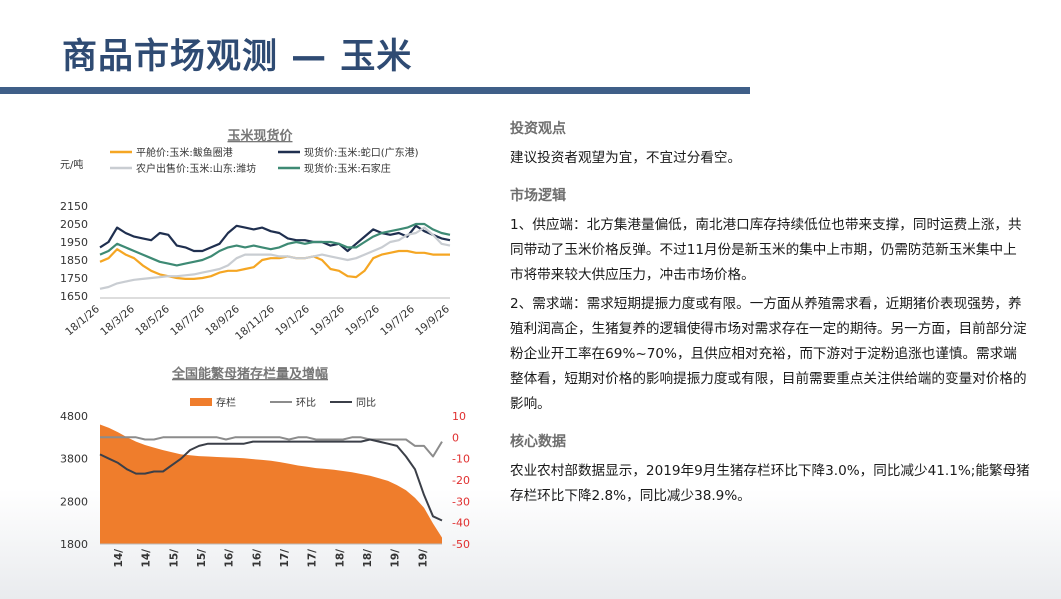 The width and height of the screenshot is (1061, 599). What do you see at coordinates (152, 320) in the screenshot?
I see `chart1-x-tick: 18/5/26` at bounding box center [152, 320].